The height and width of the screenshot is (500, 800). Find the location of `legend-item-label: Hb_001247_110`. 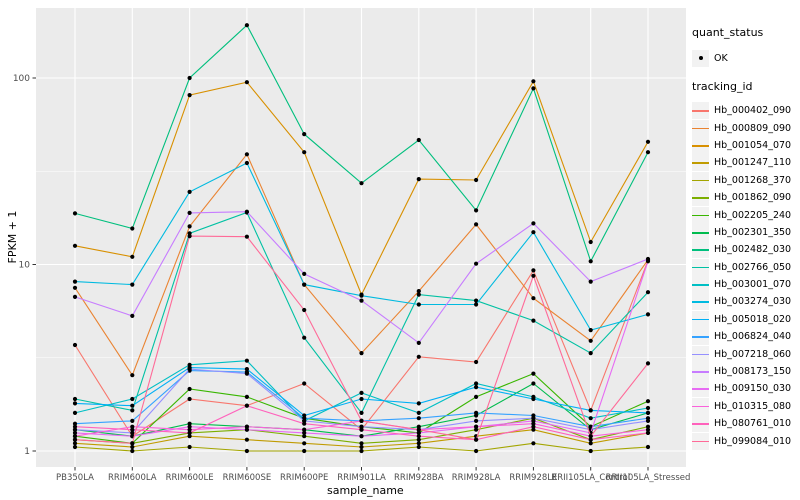

legend-item-label: Hb_001247_110 is located at coordinates (753, 163).